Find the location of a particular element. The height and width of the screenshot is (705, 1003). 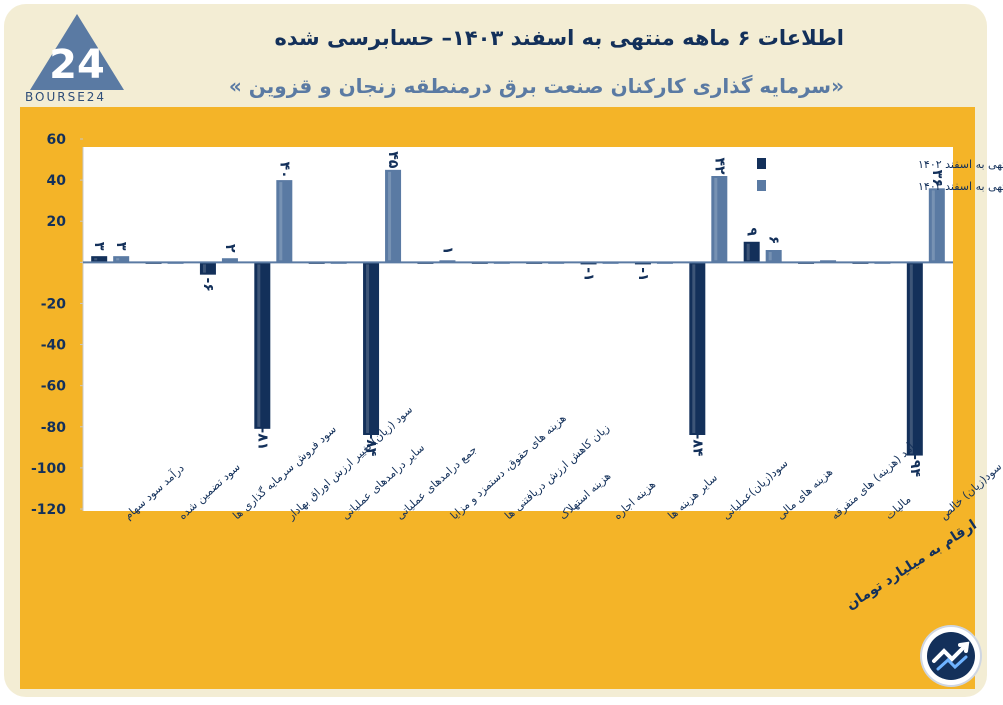

legend-label: عملکرد منتهی به اسفند ۱۴۰۲ is located at coordinates (960, 164).